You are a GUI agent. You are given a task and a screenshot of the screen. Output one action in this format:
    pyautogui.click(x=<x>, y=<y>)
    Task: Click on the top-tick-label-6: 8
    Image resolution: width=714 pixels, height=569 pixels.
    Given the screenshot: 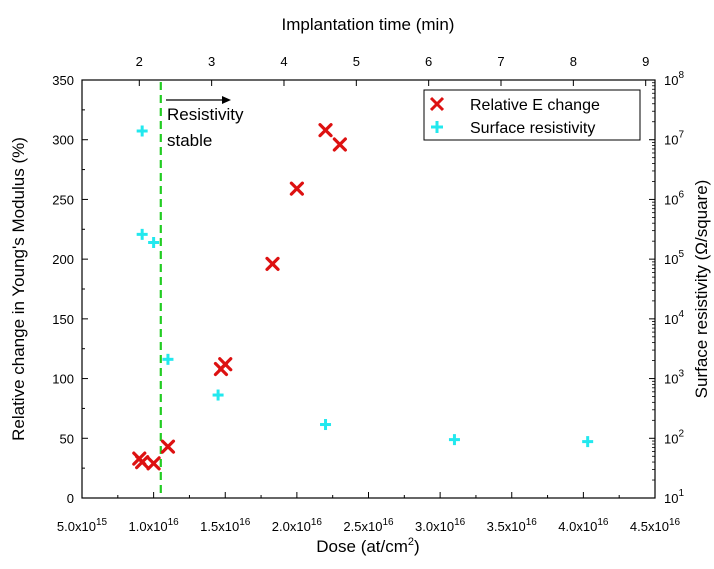 What is the action you would take?
    pyautogui.click(x=573, y=61)
    